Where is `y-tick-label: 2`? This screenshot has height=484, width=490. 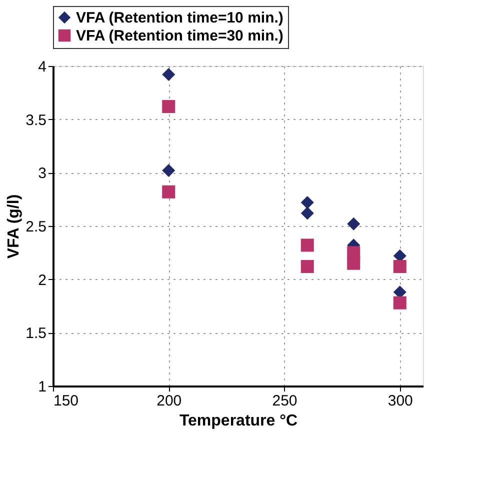
y-tick-label: 2 is located at coordinates (42, 280).